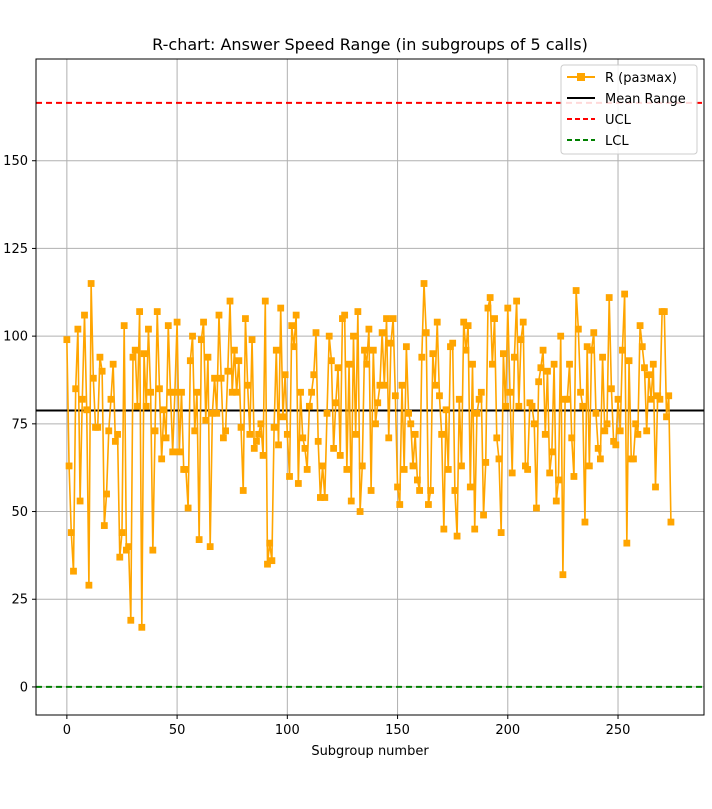 This screenshot has height=809, width=712. Describe the element at coordinates (507, 730) in the screenshot. I see `x-tick-label-4: 200` at that location.